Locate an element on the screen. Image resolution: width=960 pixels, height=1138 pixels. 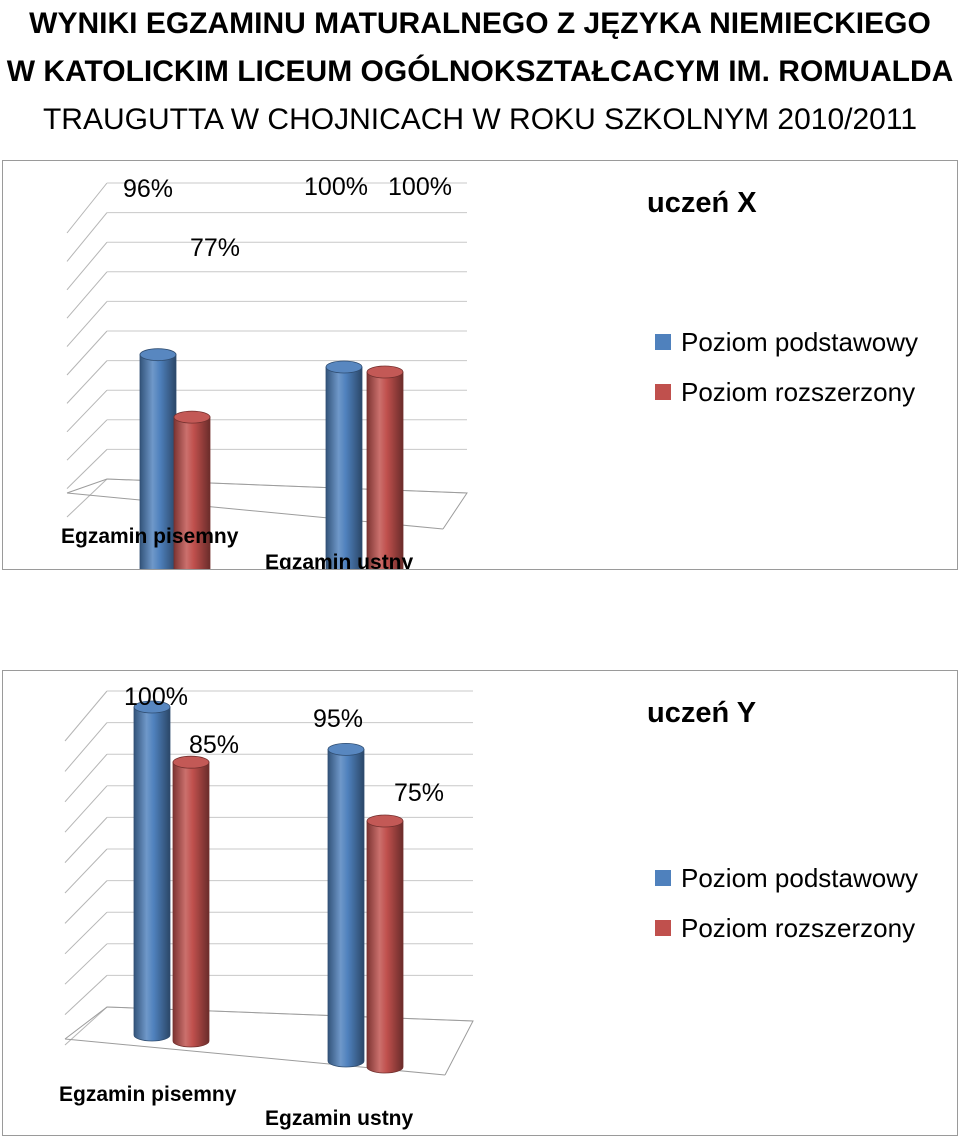
chart-title: uczeń X is located at coordinates (702, 203).